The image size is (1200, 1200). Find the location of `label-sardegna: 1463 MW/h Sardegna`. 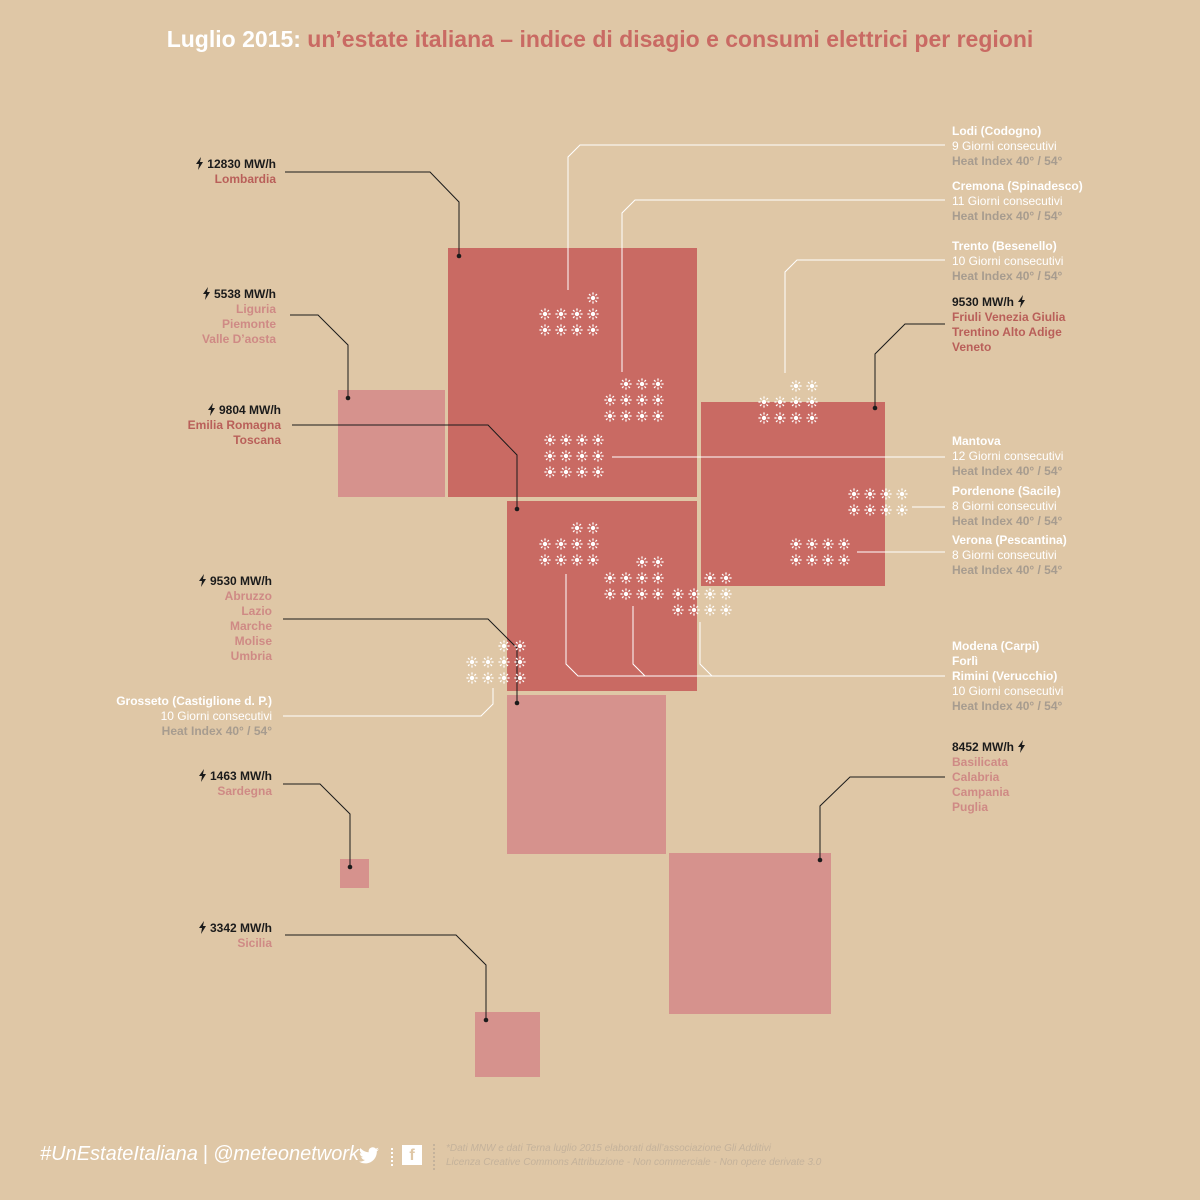

label-sardegna: 1463 MW/h Sardegna is located at coordinates (223, 784).